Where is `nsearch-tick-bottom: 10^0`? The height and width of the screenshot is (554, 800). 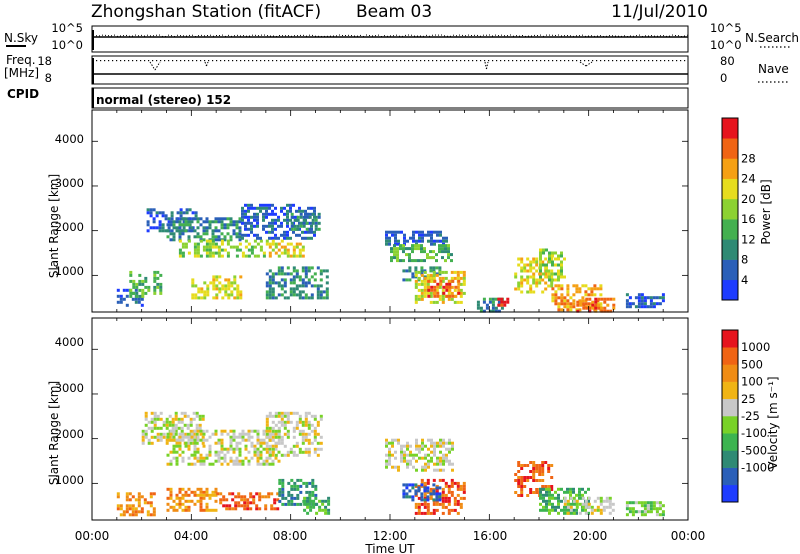 nsearch-tick-bottom: 10^0 is located at coordinates (726, 45).